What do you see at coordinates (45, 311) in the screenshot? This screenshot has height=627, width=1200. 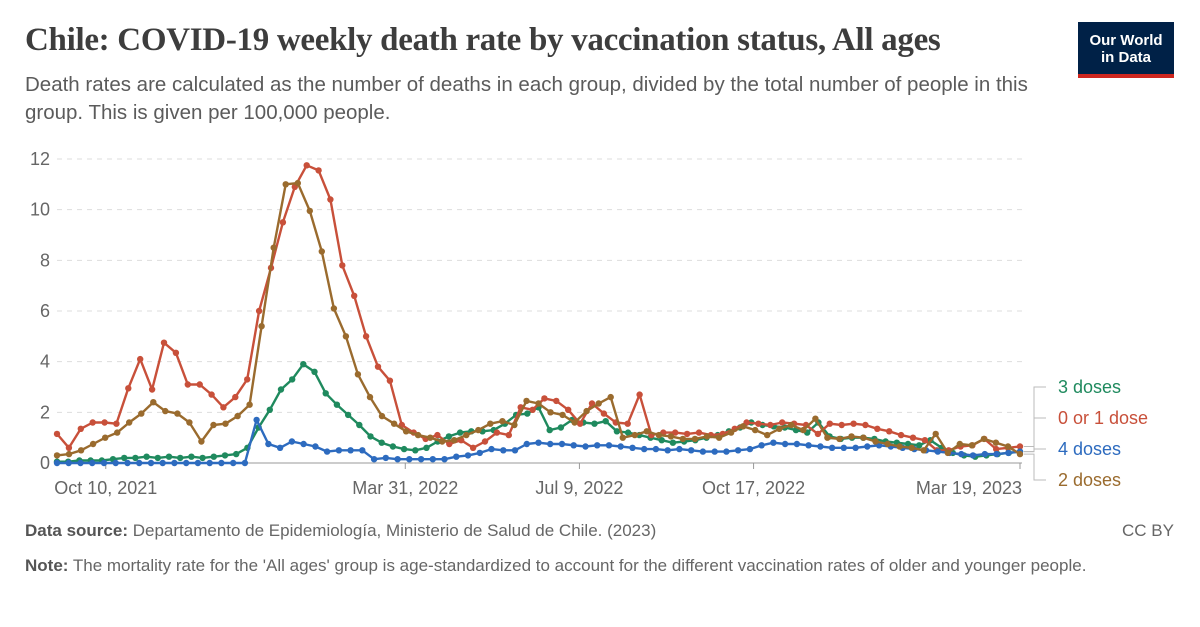 I see `y-tick-label: 6` at bounding box center [45, 311].